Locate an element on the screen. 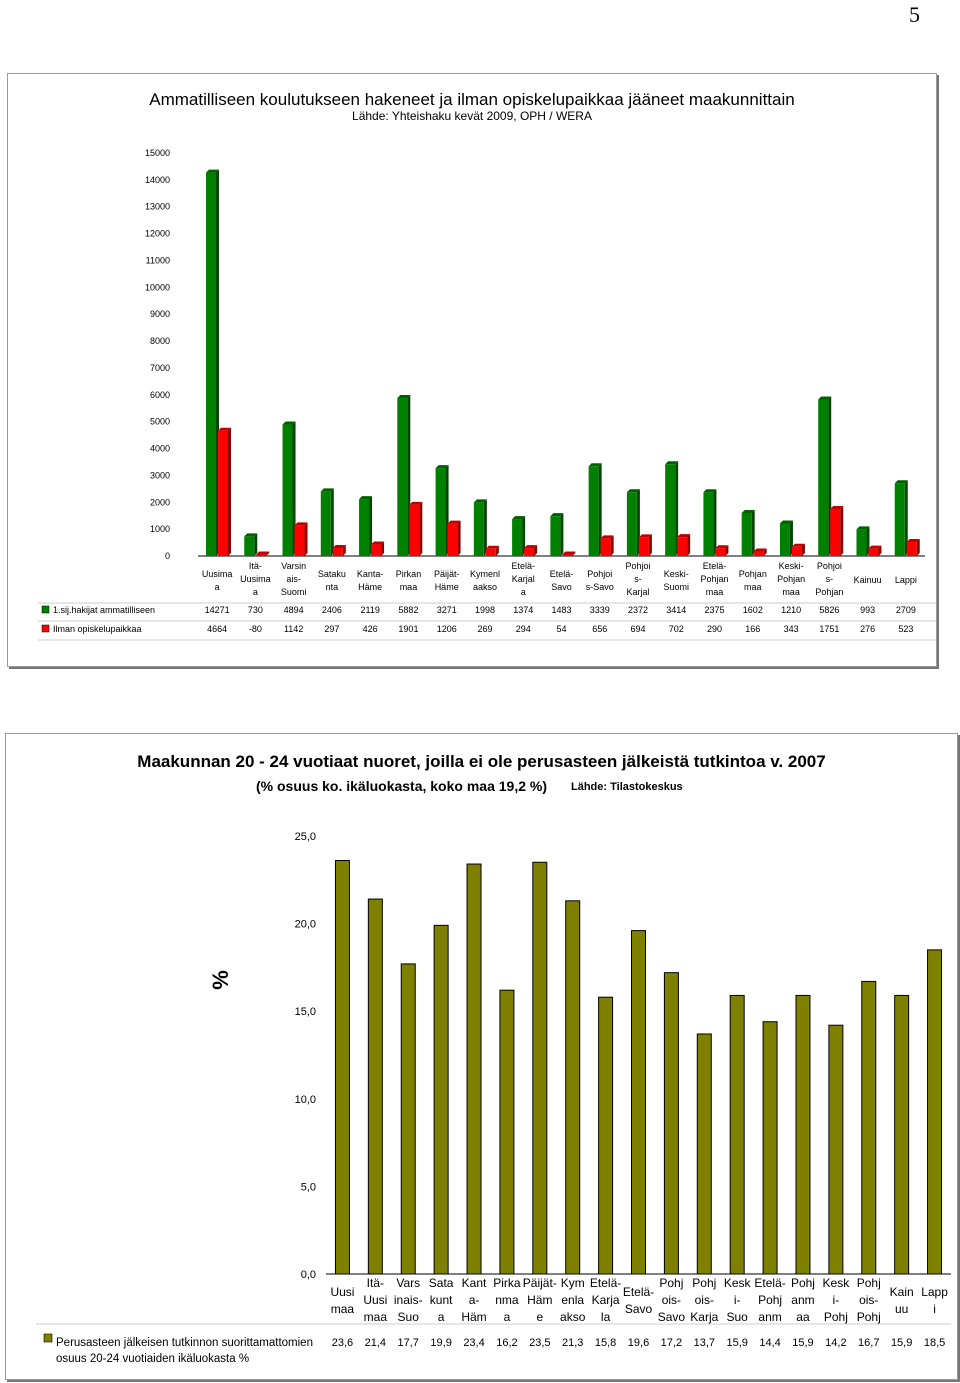 The image size is (960, 1383). x-category-label: Uusima is located at coordinates (217, 574).